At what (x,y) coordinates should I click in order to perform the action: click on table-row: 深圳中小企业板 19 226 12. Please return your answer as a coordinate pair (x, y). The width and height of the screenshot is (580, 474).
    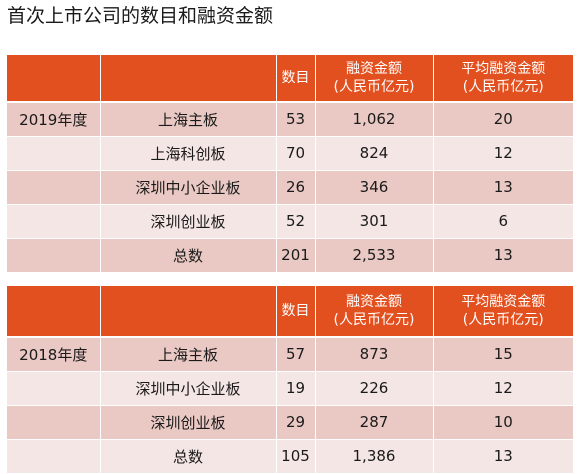
    Looking at the image, I should click on (290, 388).